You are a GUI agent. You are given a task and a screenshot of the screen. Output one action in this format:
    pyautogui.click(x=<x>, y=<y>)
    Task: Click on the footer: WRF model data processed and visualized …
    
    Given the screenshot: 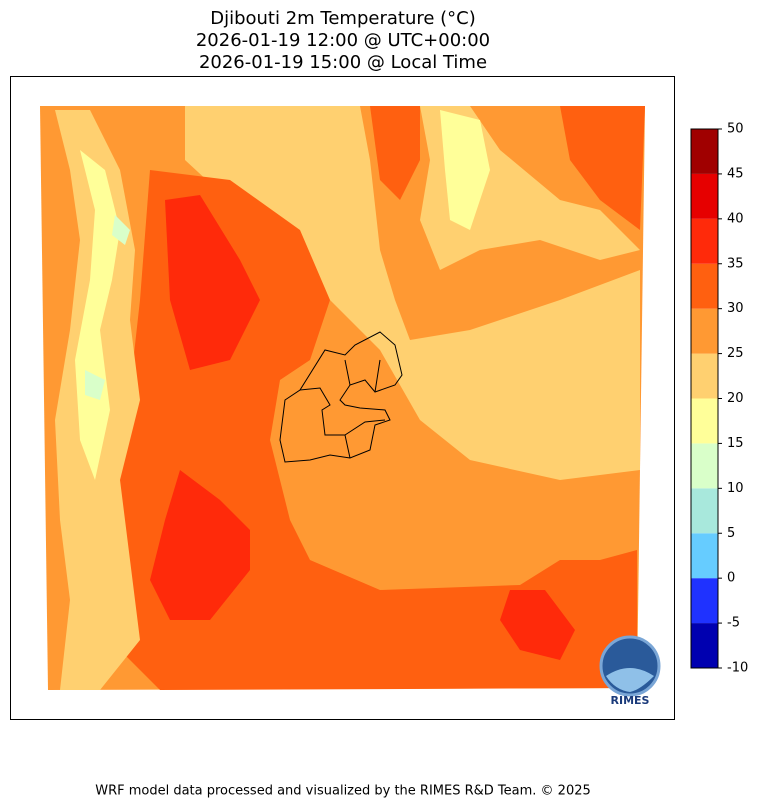 What is the action you would take?
    pyautogui.click(x=343, y=791)
    